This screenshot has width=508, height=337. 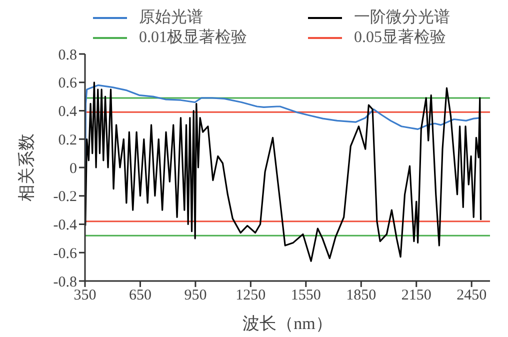 I want to click on legend-label: 0.05显著检验, so click(x=400, y=38).